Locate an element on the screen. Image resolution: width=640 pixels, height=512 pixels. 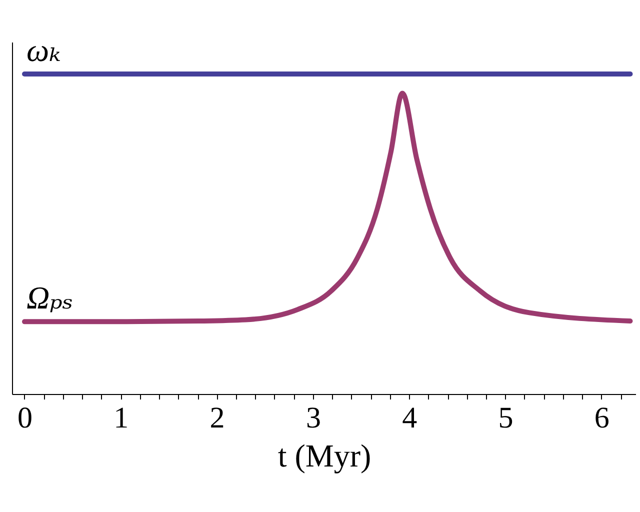
x-axis-title: t (Myr) is located at coordinates (325, 456).